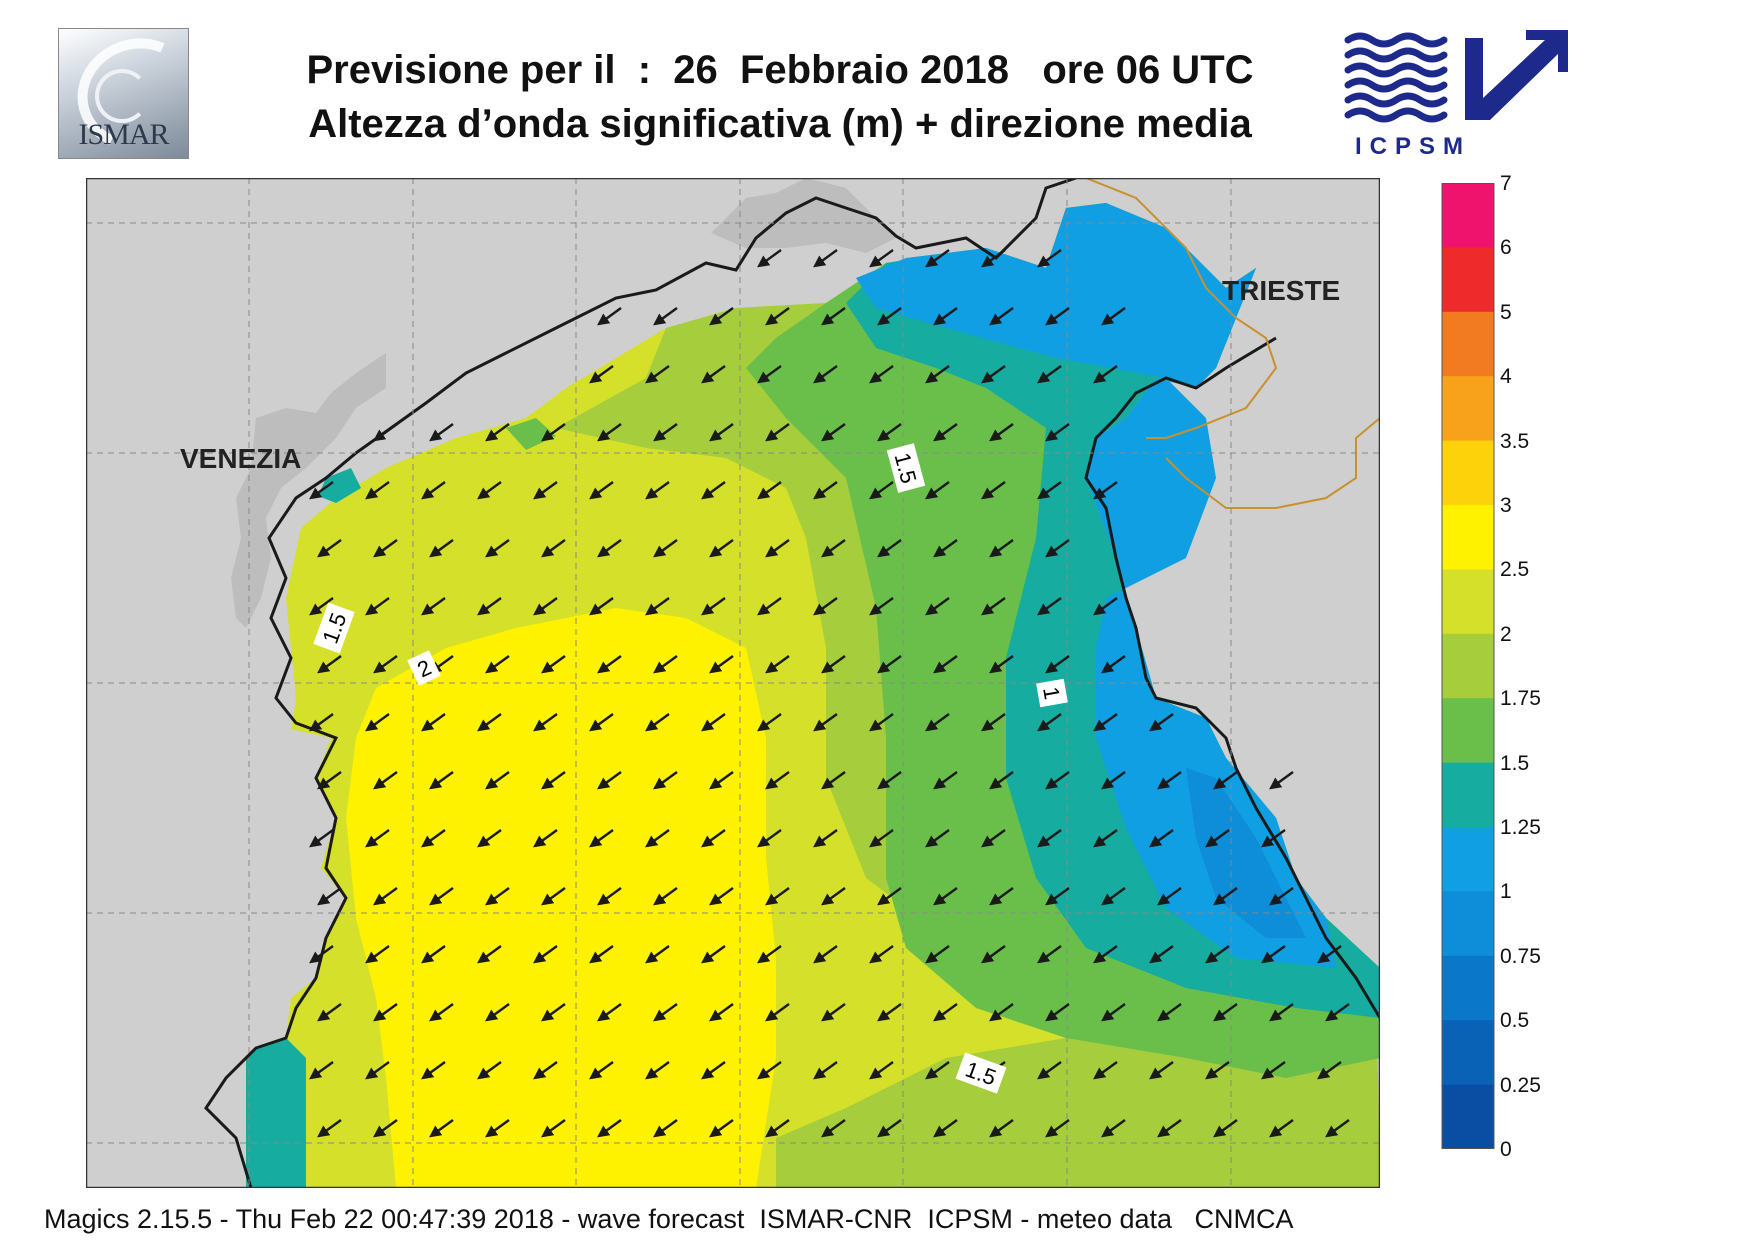 Image resolution: width=1755 pixels, height=1242 pixels. Describe the element at coordinates (803, 215) in the screenshot. I see `north-land` at that location.